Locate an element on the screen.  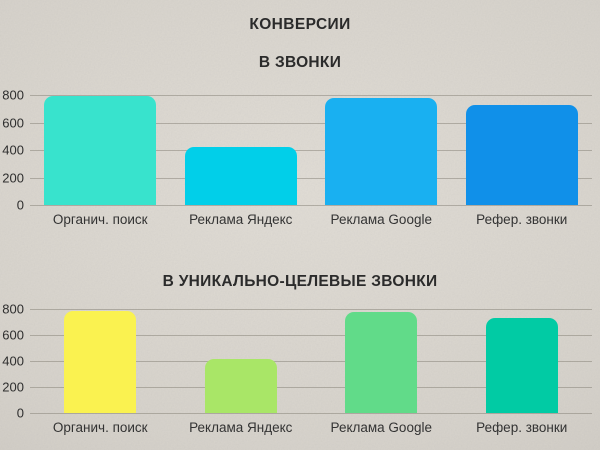
chart-calls-title: В ЗВОНКИ is located at coordinates (300, 62).